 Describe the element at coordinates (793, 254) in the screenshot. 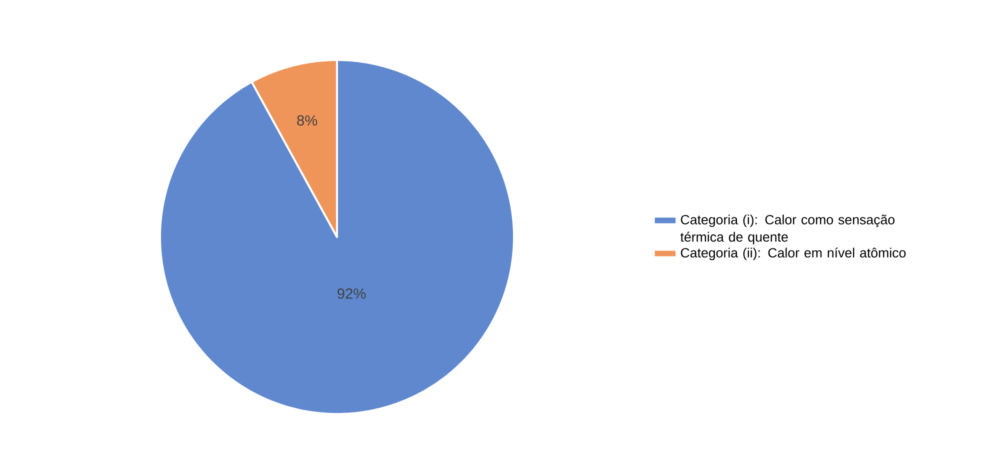

I see `legend-label: Categoria (ii): Calor em nível atômico` at that location.